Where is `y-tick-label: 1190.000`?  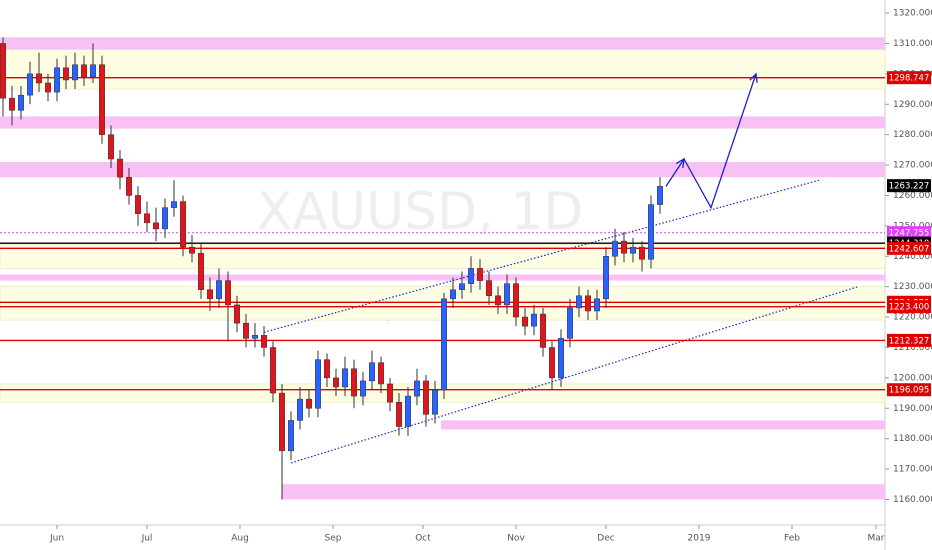
y-tick-label: 1190.000 is located at coordinates (912, 409).